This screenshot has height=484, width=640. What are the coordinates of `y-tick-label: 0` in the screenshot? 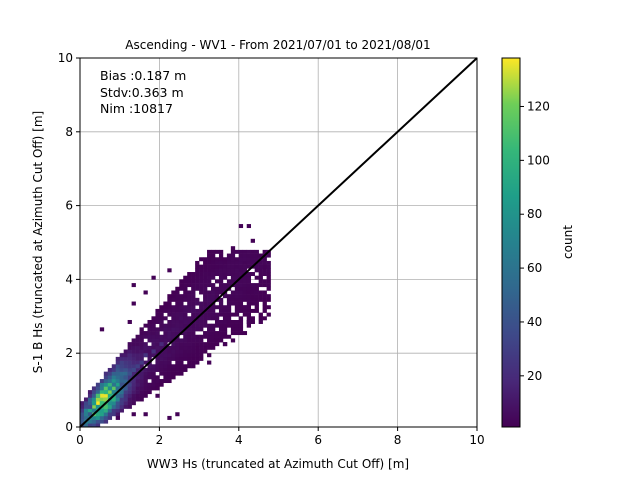 It's located at (69, 427).